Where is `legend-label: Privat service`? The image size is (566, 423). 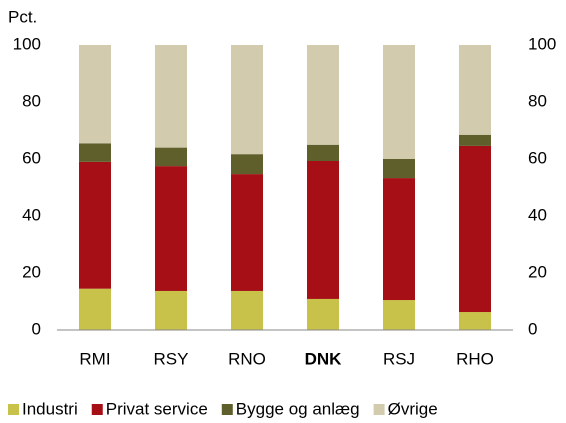 legend-label: Privat service is located at coordinates (157, 408).